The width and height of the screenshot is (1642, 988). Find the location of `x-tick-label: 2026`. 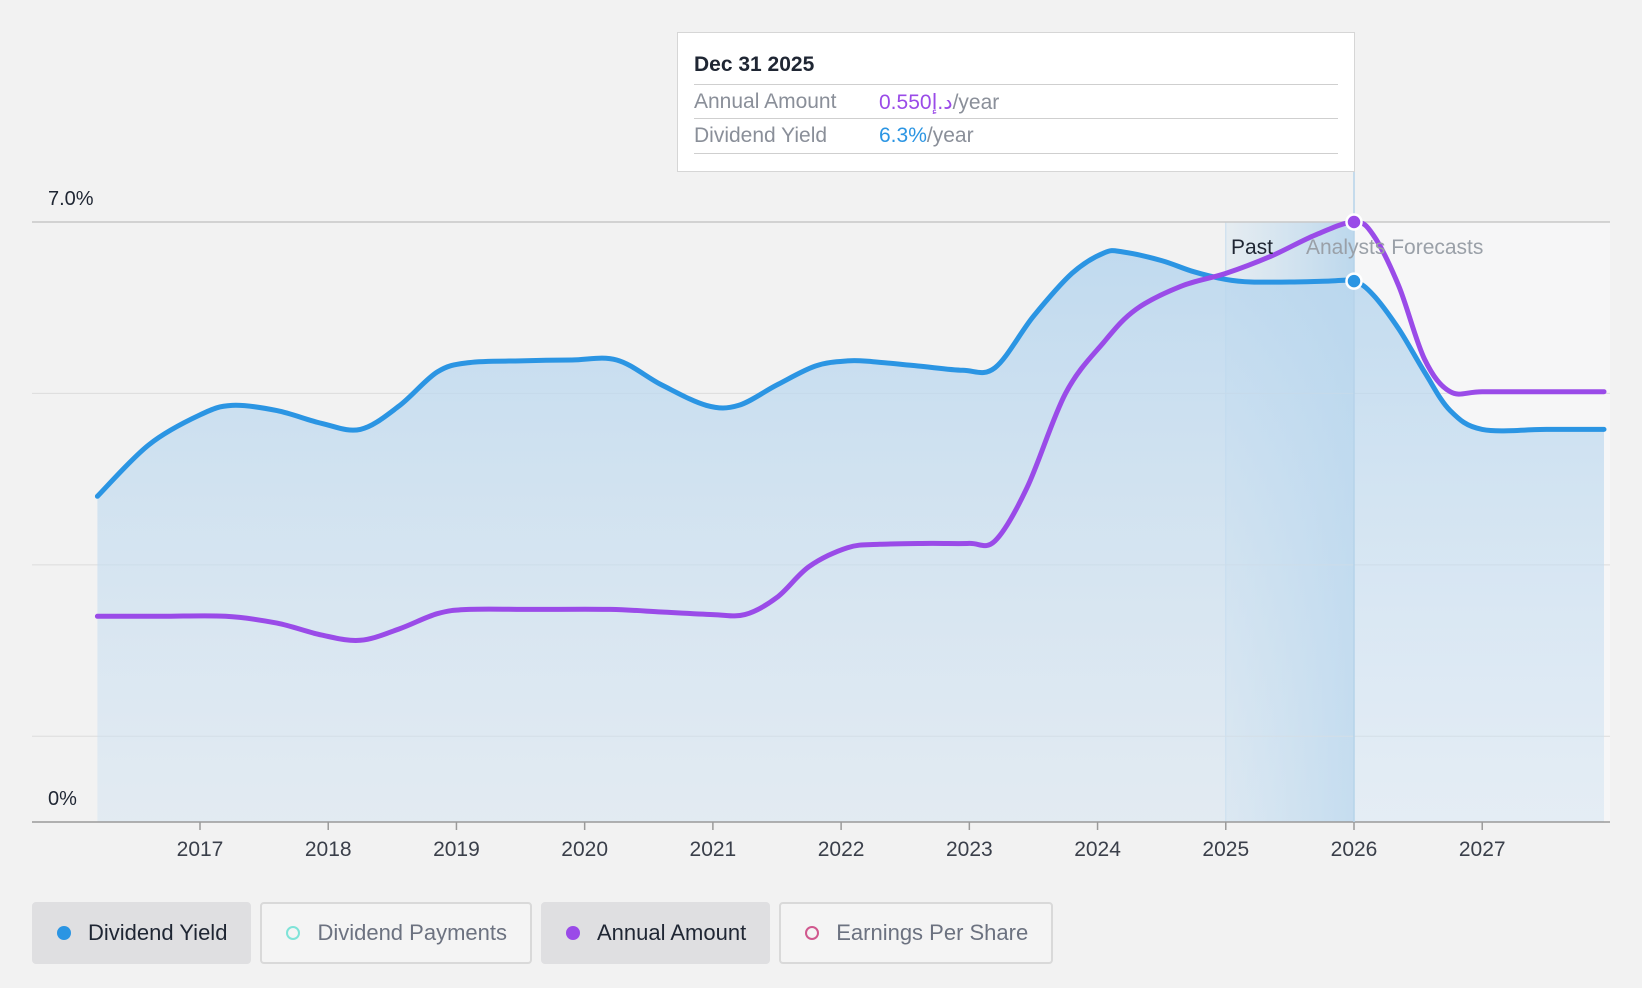

x-tick-label: 2026 is located at coordinates (1354, 849).